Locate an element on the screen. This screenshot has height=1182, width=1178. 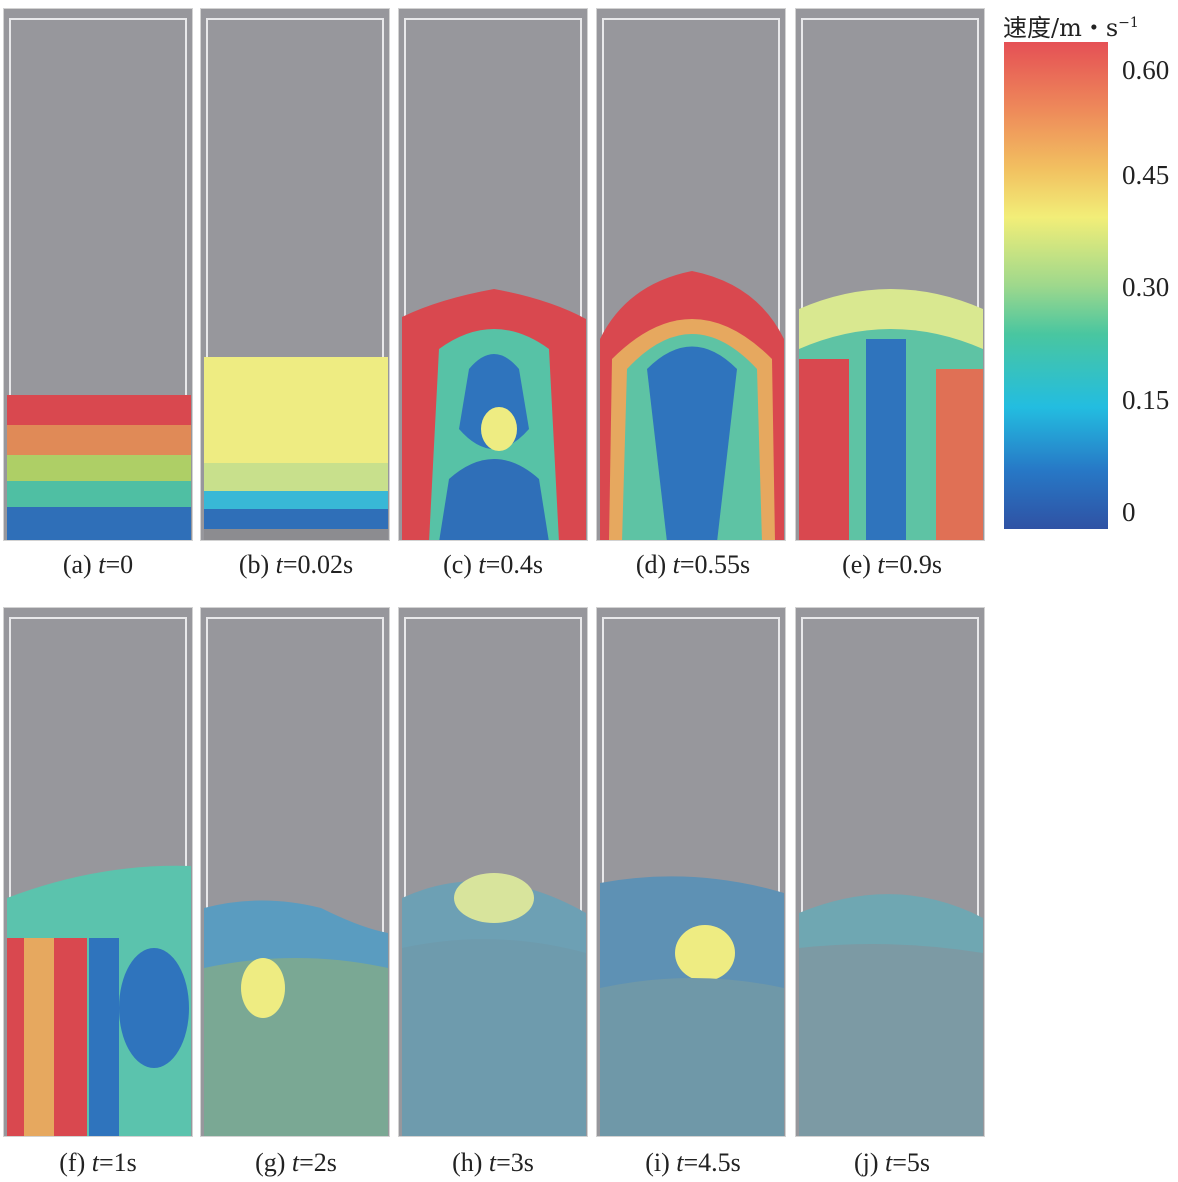
caption-d: (d) t=0.55s is located at coordinates (693, 564).